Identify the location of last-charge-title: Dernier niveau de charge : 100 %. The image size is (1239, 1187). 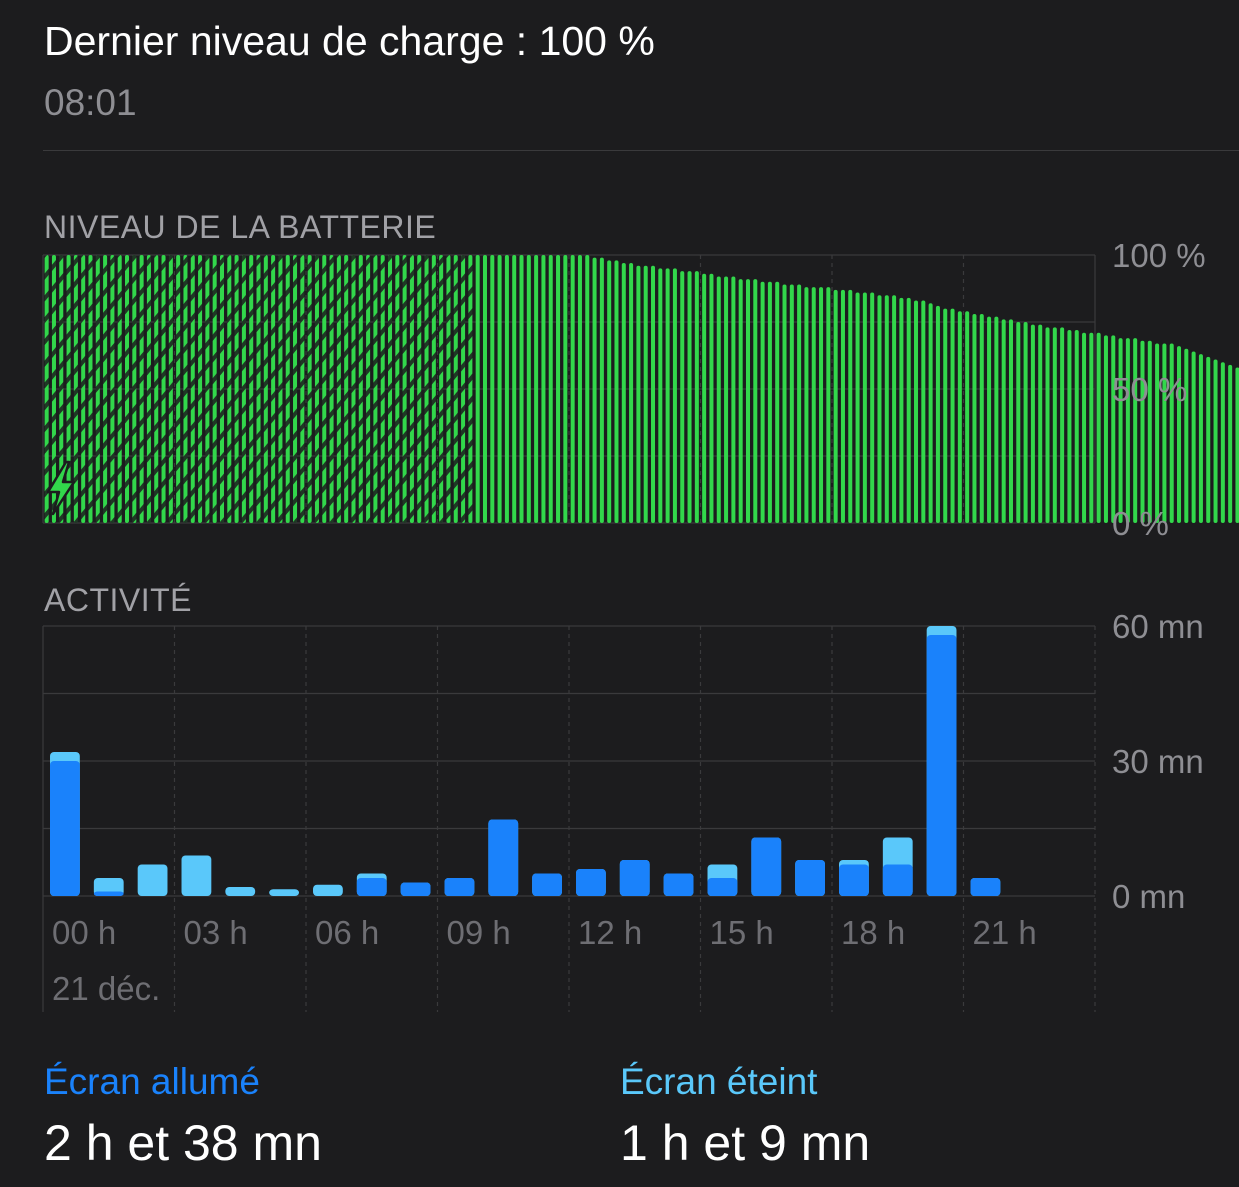
(349, 41).